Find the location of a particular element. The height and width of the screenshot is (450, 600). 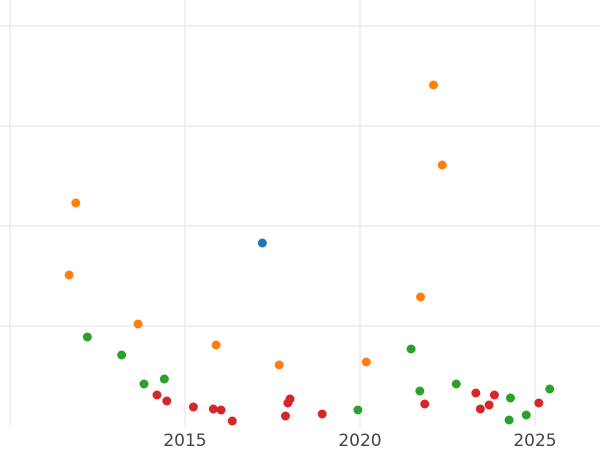

x-axis-ticks: 2015 2020 2025 is located at coordinates (359, 440).